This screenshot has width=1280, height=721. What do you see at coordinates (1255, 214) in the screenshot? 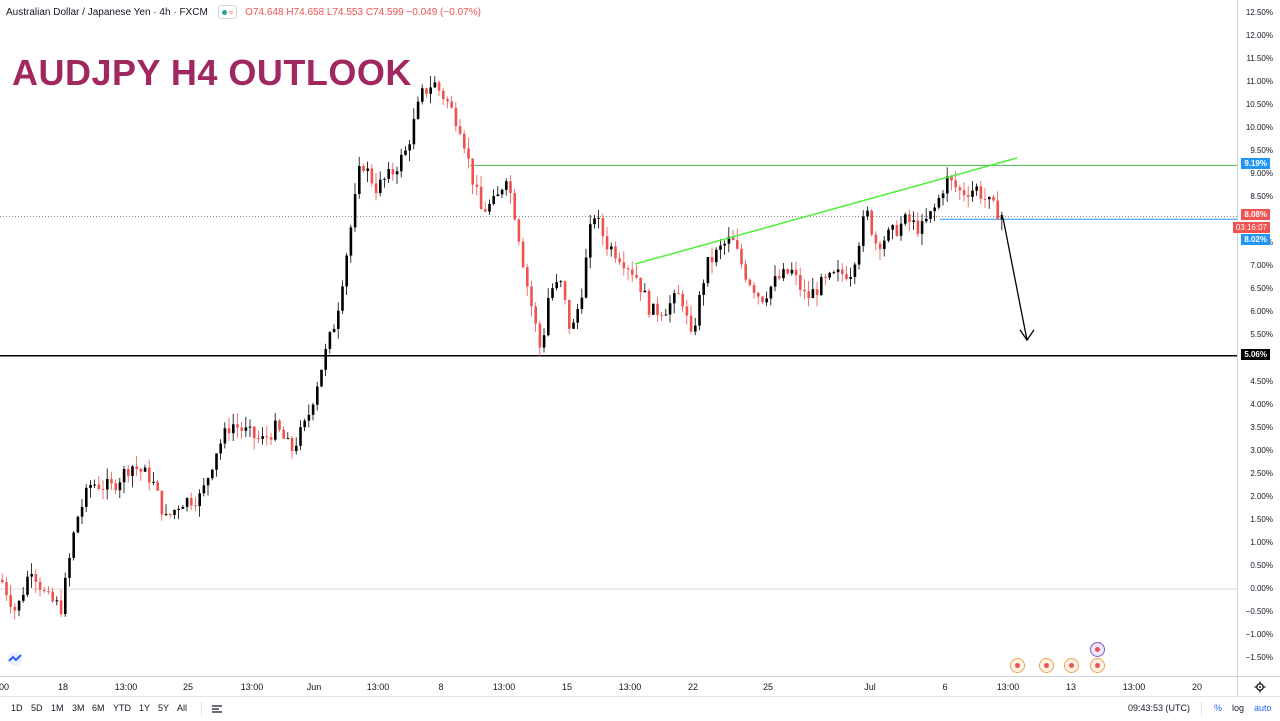
I see `current-price-tag: 8.08%` at bounding box center [1255, 214].